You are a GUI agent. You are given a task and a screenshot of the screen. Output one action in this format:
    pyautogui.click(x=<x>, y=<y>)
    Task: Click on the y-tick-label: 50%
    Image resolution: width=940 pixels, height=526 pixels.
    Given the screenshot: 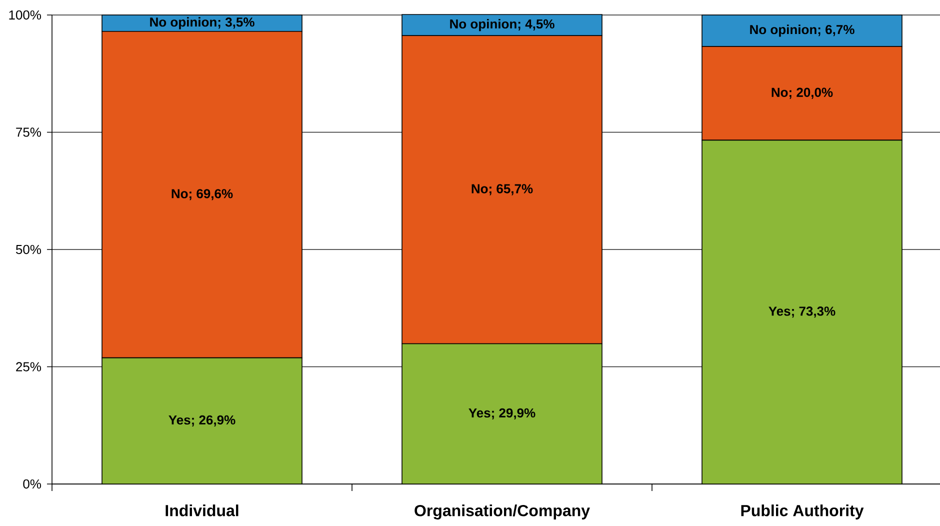 What is the action you would take?
    pyautogui.click(x=29, y=249)
    